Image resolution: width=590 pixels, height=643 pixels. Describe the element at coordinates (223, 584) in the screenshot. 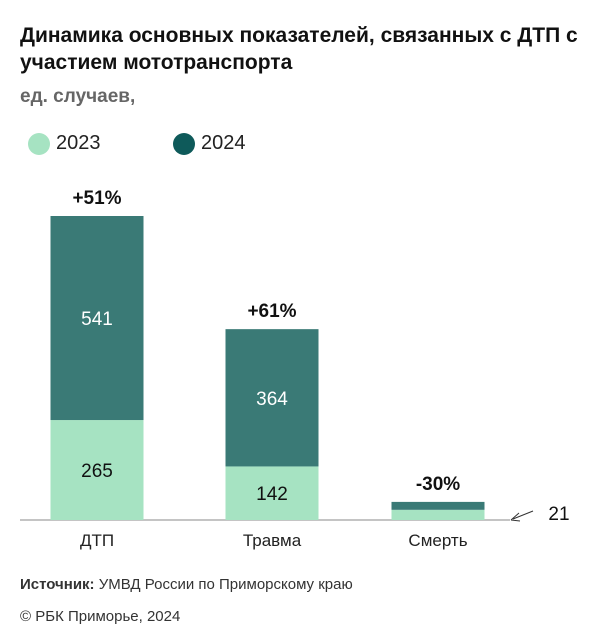

I see `source-text: УМВД России по Приморскому краю` at that location.